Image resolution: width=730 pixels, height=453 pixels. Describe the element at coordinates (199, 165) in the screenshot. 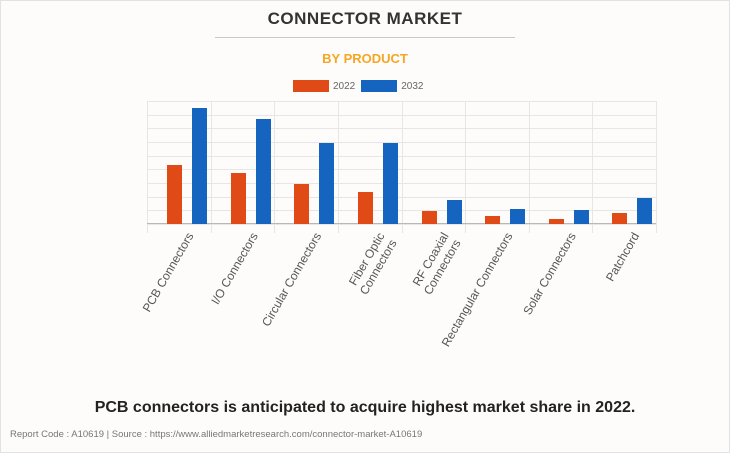

I see `bar-2032-pcb-connectors` at that location.